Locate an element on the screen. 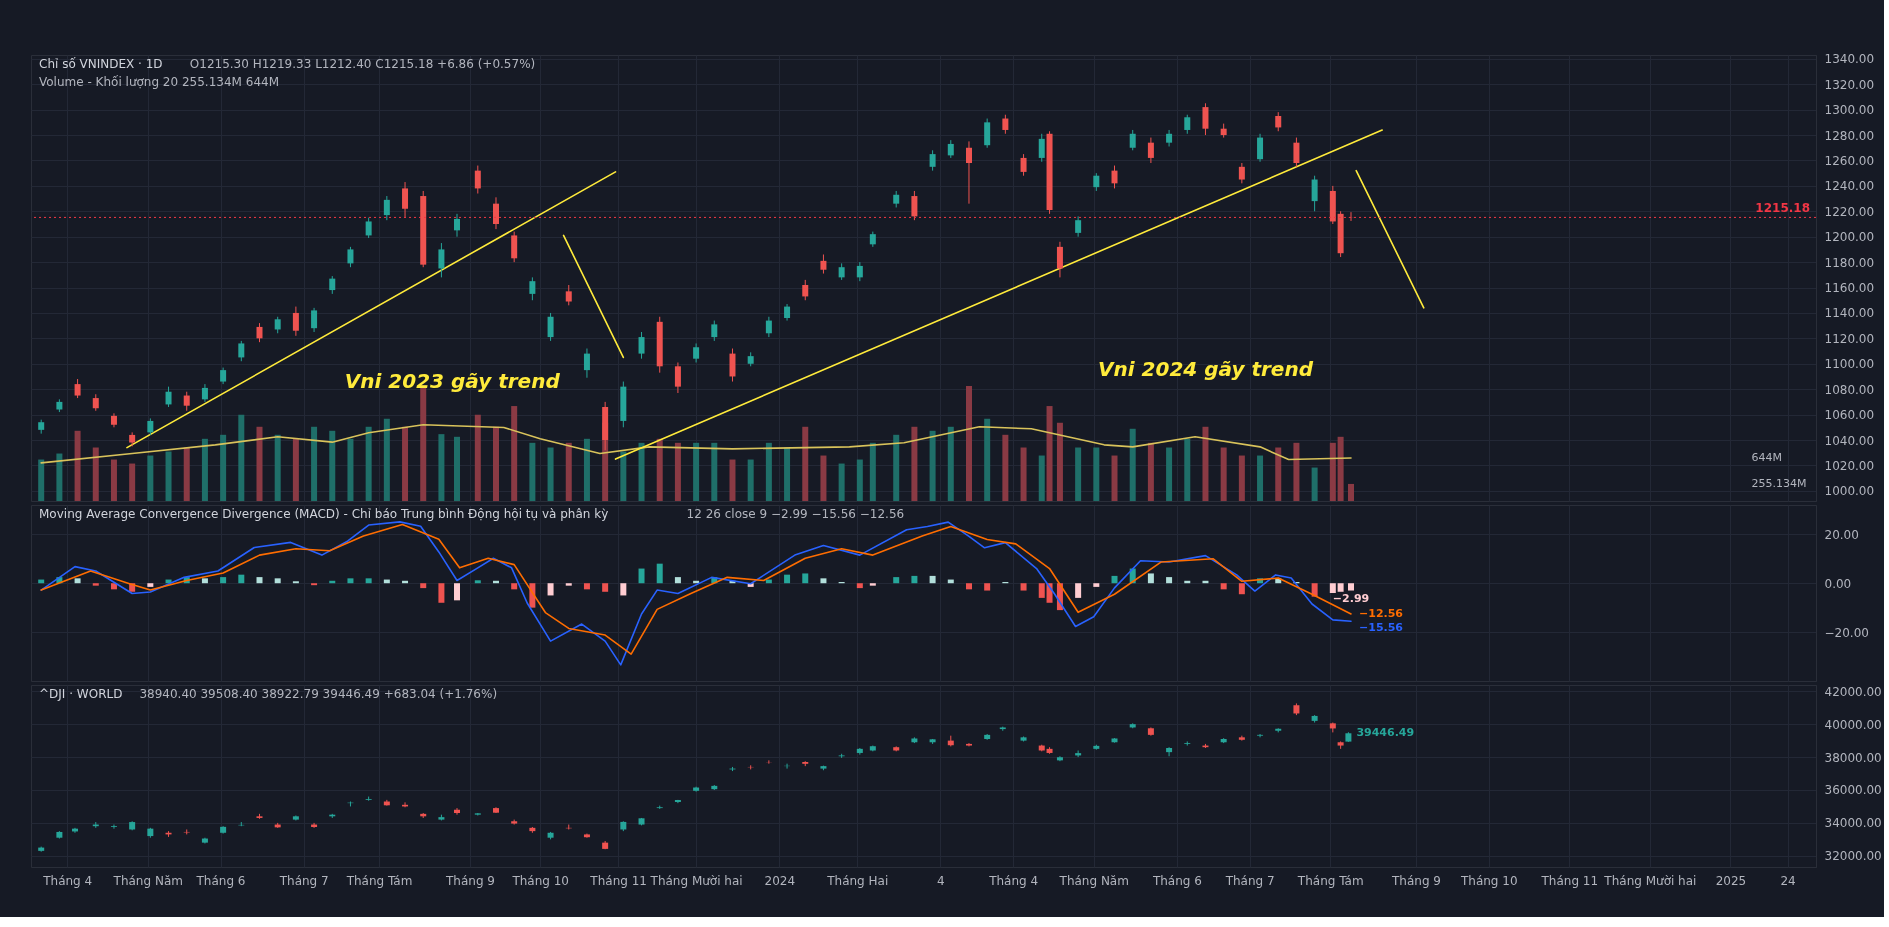 The image size is (1889, 927). y2-tick-label: 644M is located at coordinates (1766, 458).